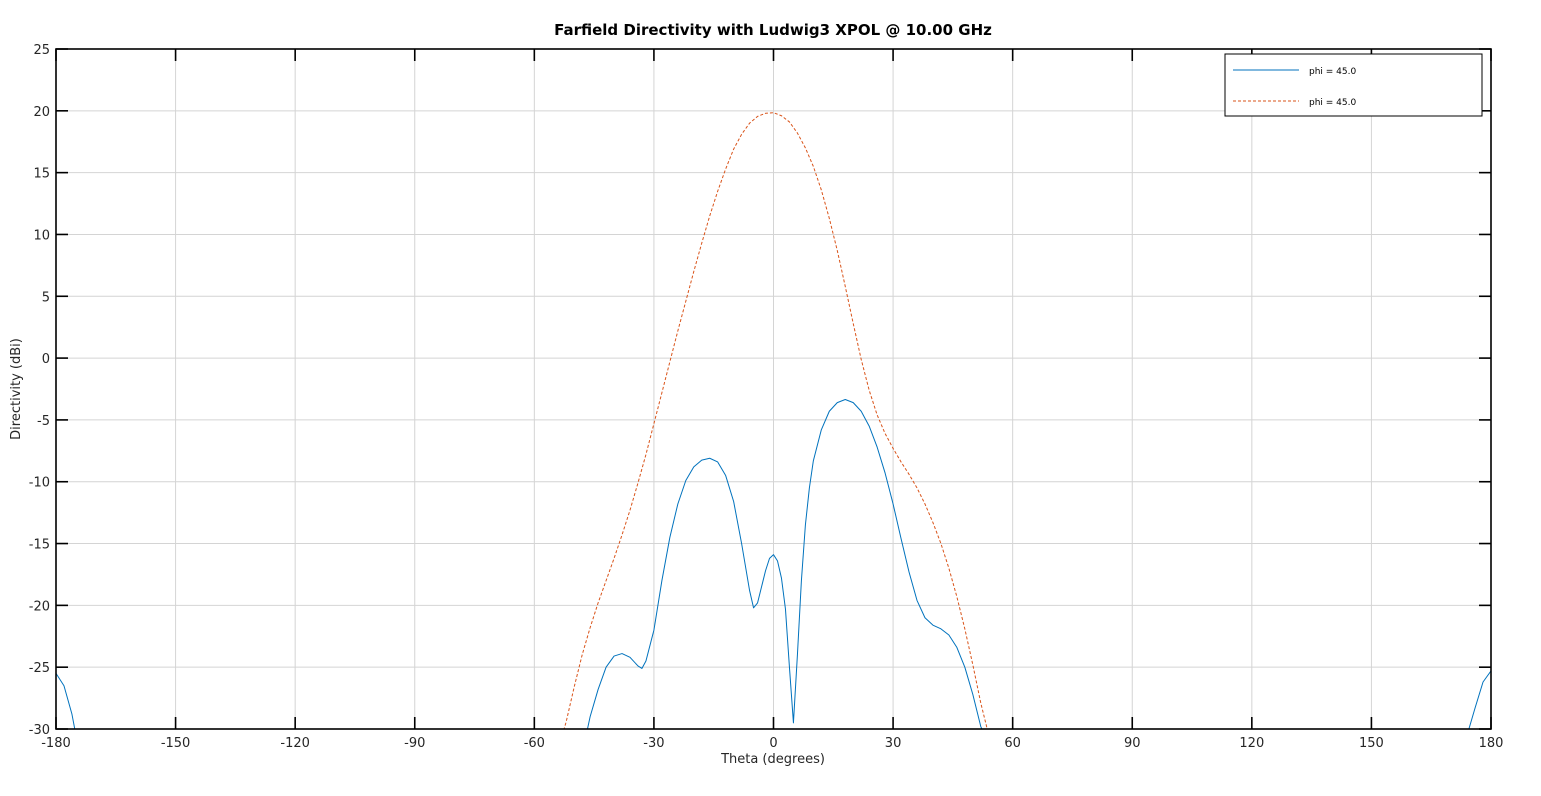 This screenshot has width=1541, height=796. Describe the element at coordinates (46, 359) in the screenshot. I see `y-tick-label: 0` at that location.